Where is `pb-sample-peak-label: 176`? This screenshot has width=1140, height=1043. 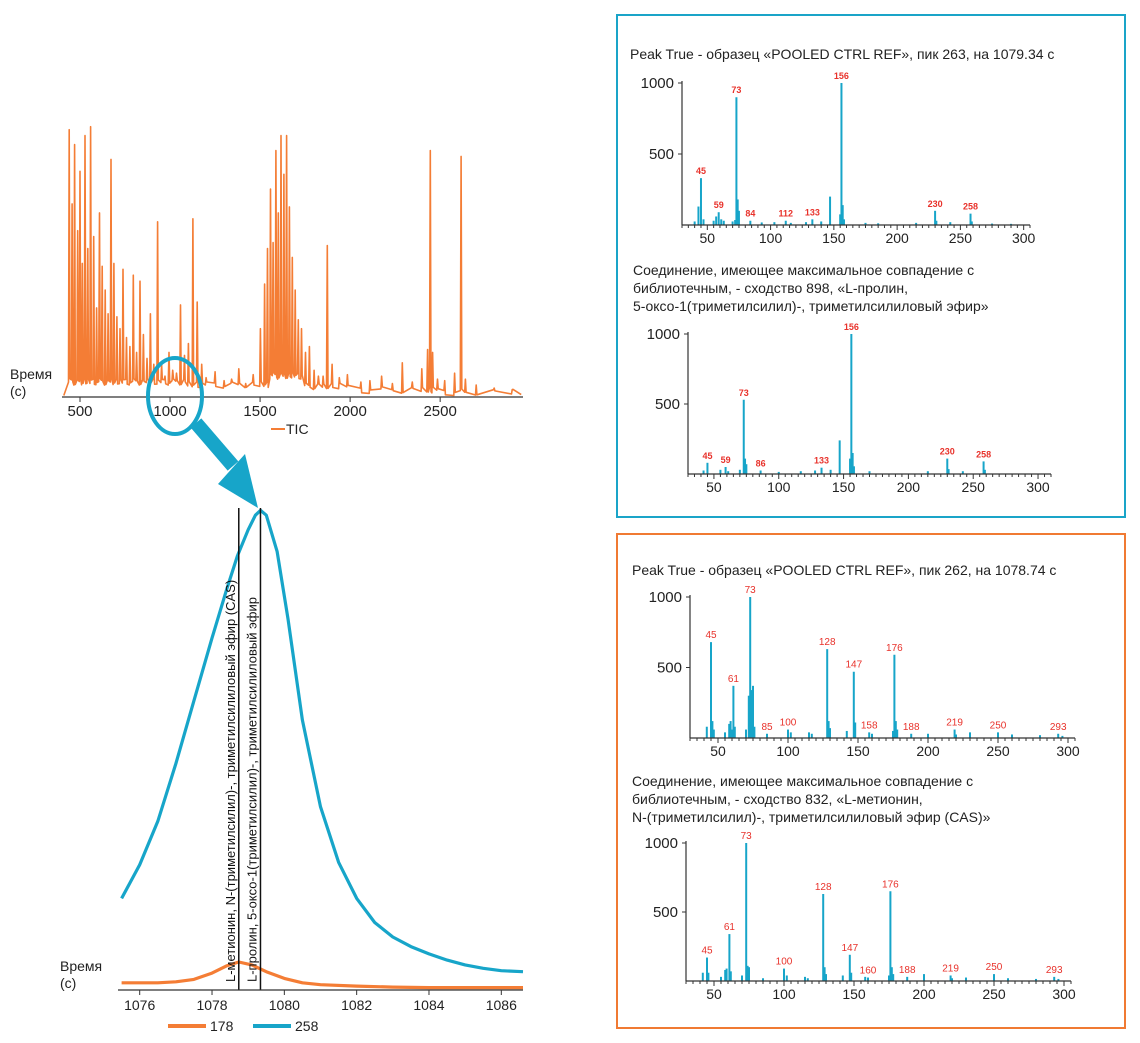 pb-sample-peak-label: 176 is located at coordinates (894, 648).